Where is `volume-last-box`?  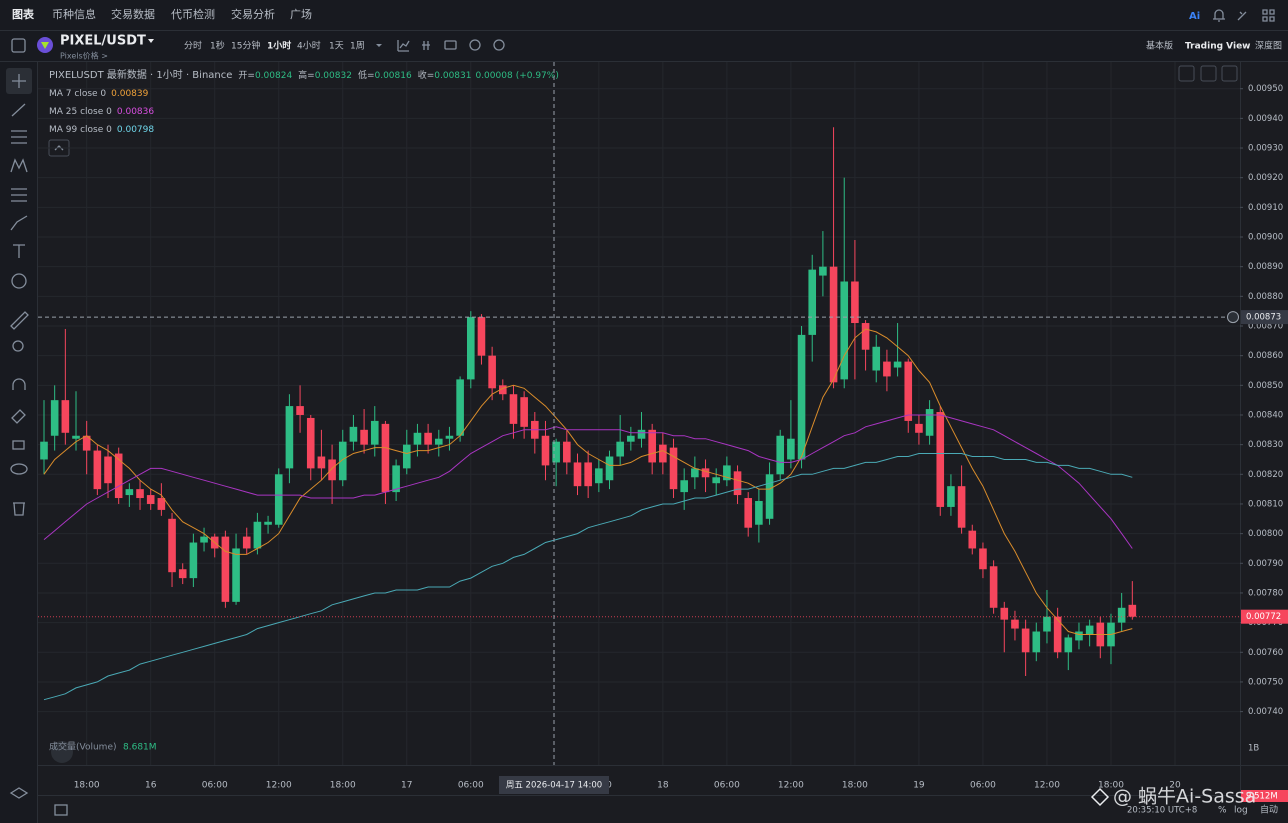
volume-last-box is located at coordinates (1264, 796).